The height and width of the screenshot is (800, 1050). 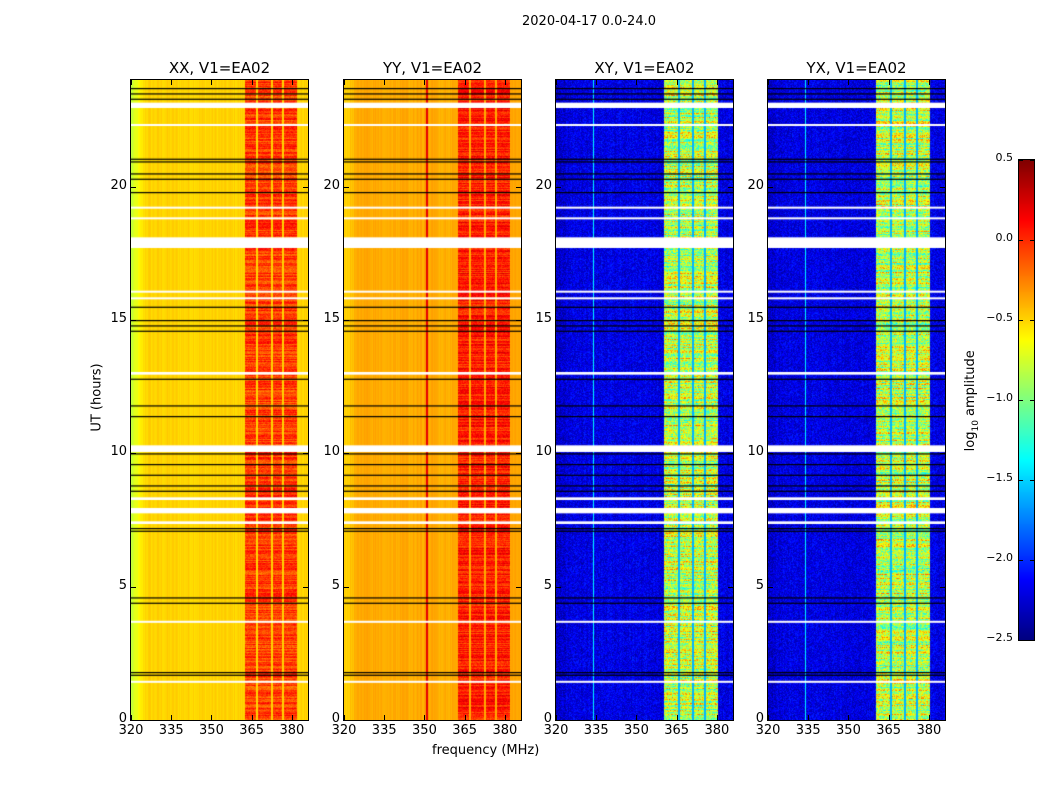 I want to click on panel-axes-yy, so click(x=432, y=400).